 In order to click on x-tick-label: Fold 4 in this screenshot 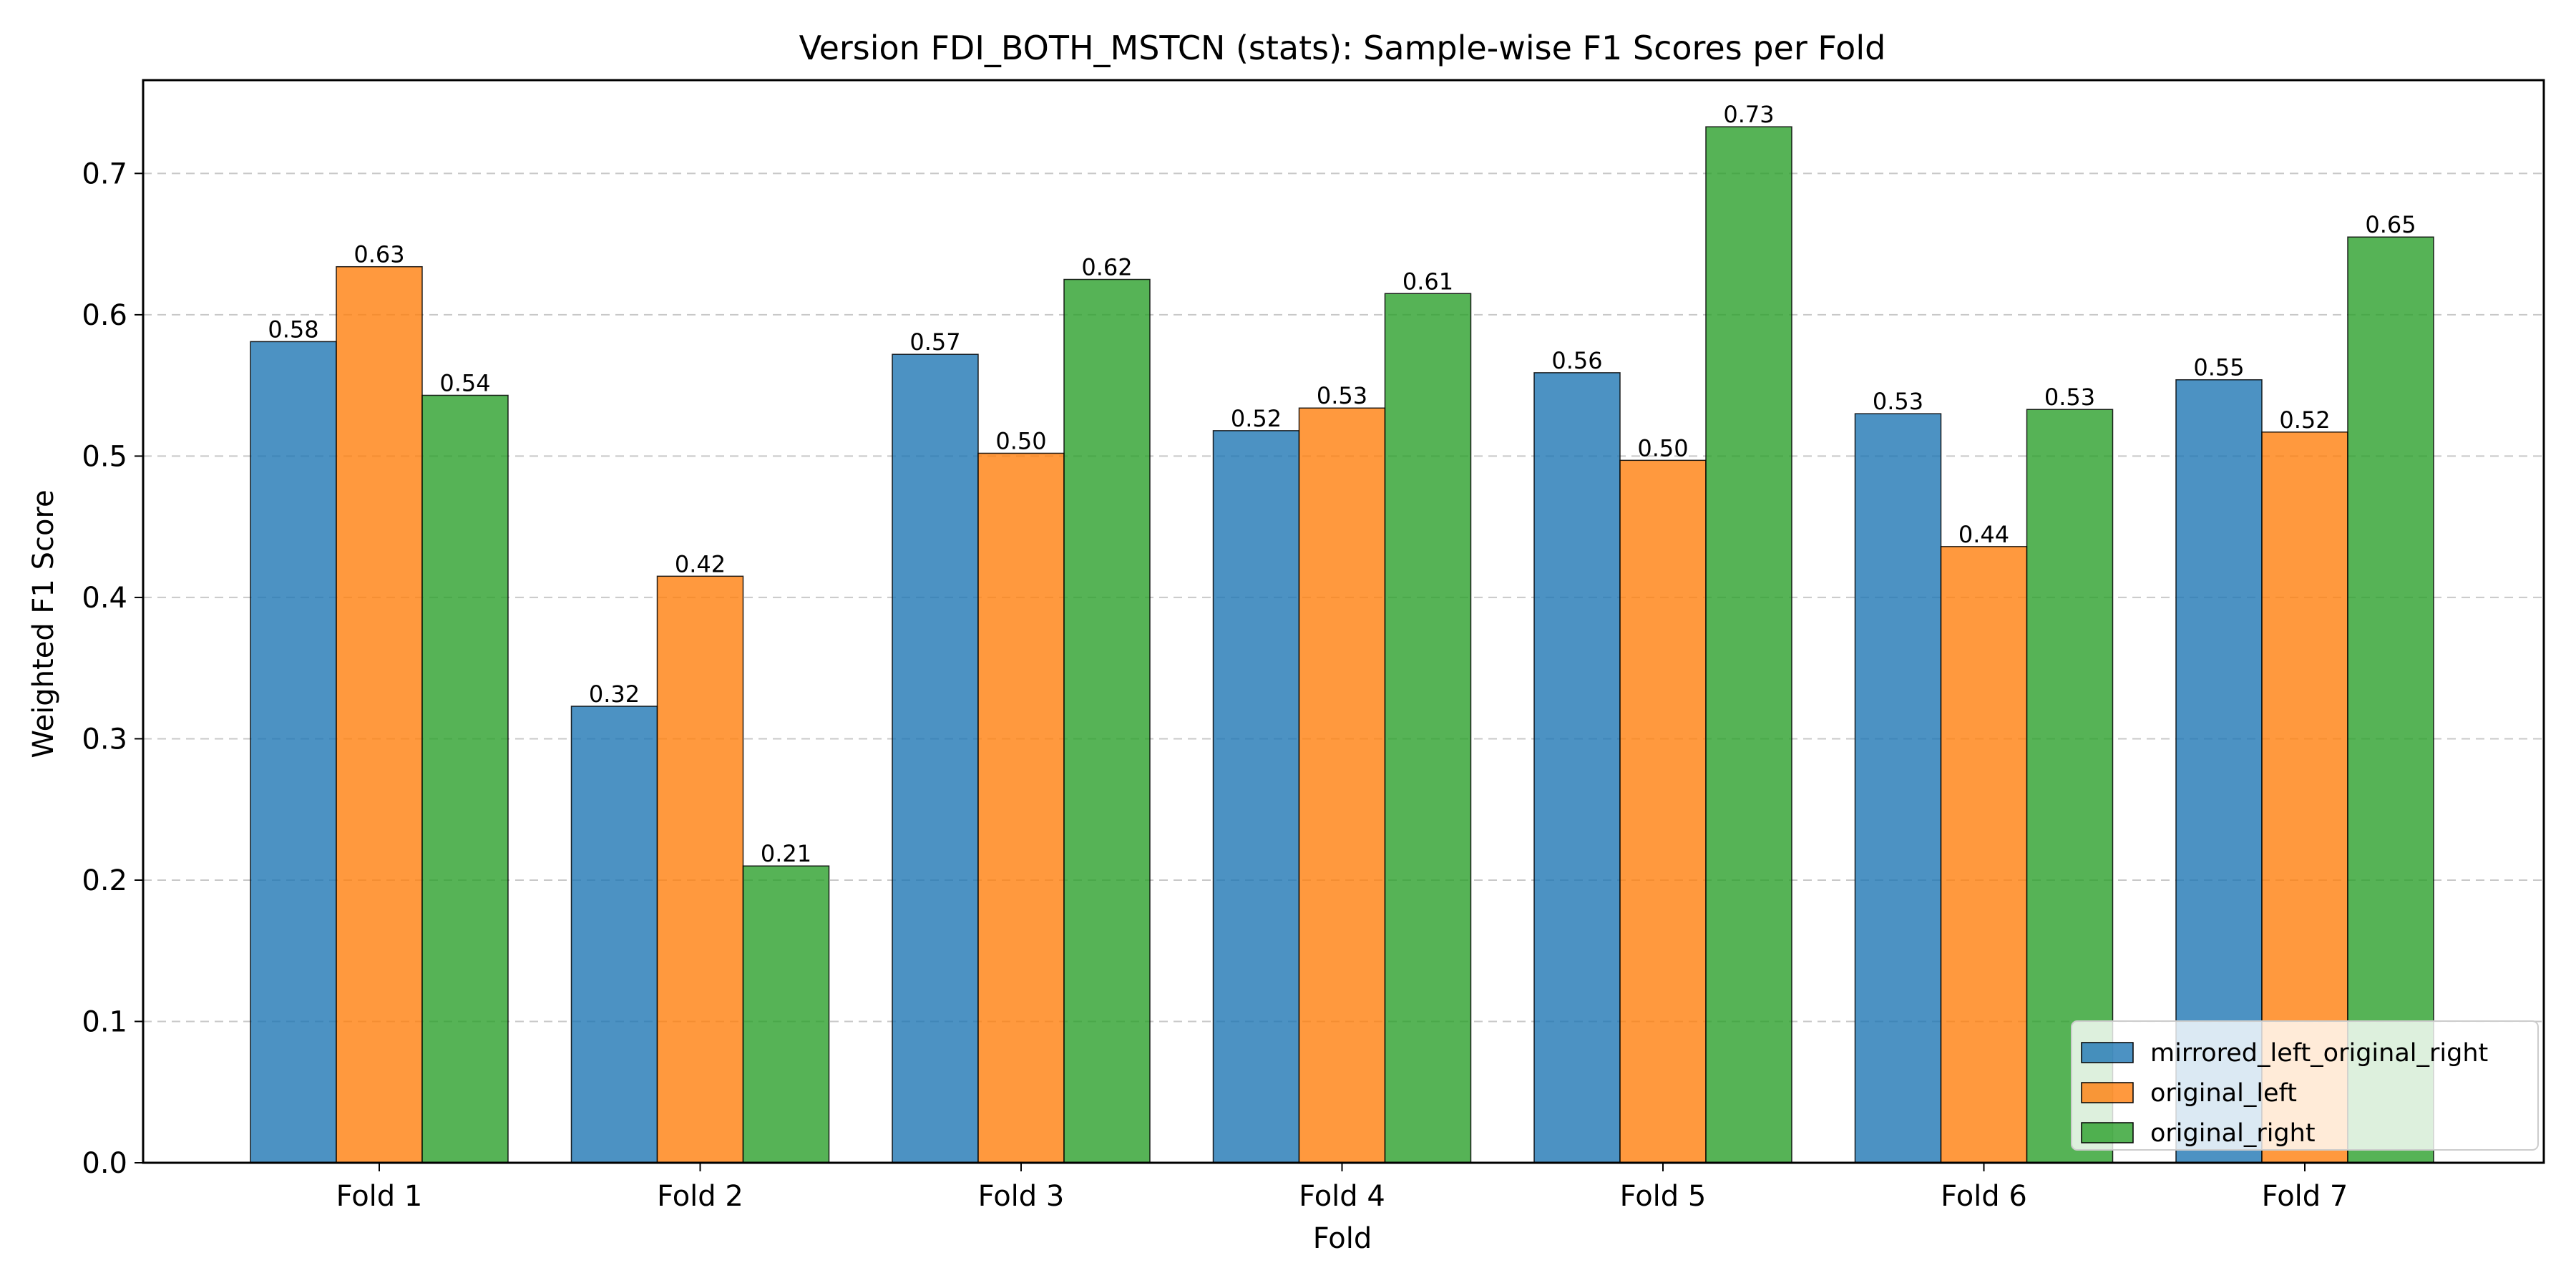, I will do `click(1342, 1196)`.